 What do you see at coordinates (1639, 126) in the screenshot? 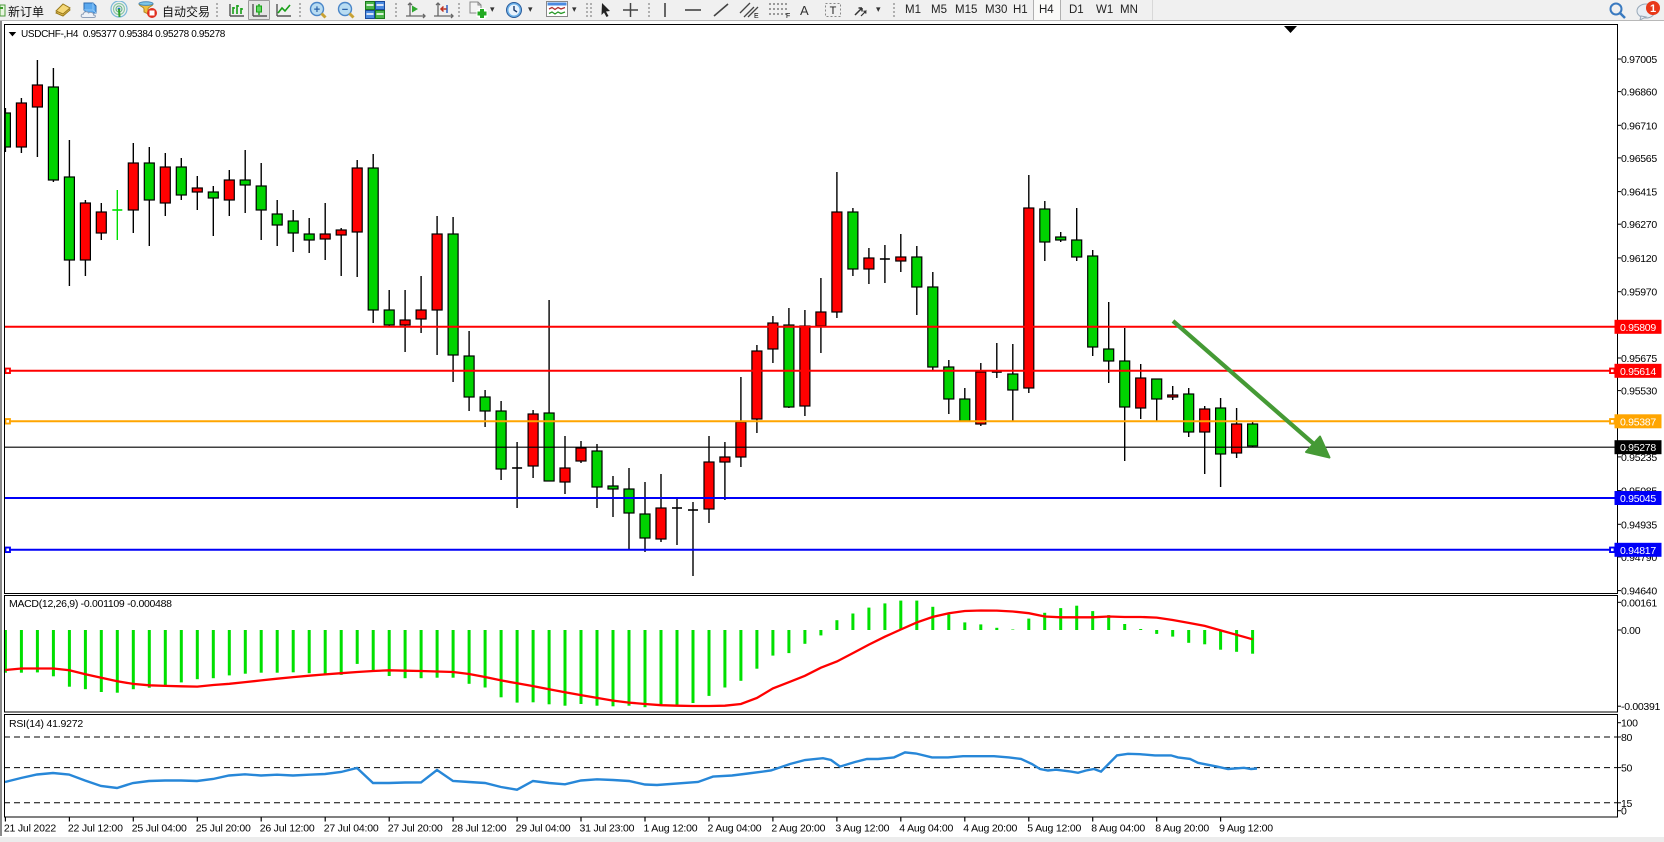
I see `svg-text: 0.96710` at bounding box center [1639, 126].